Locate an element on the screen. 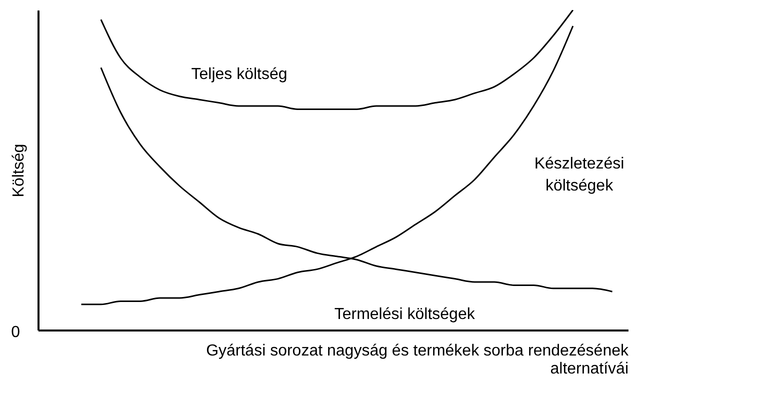 The image size is (767, 413). x-axis-title: Gyártási sorozat nagyság és termékek sorba rendezésének alternatívái is located at coordinates (418, 360).